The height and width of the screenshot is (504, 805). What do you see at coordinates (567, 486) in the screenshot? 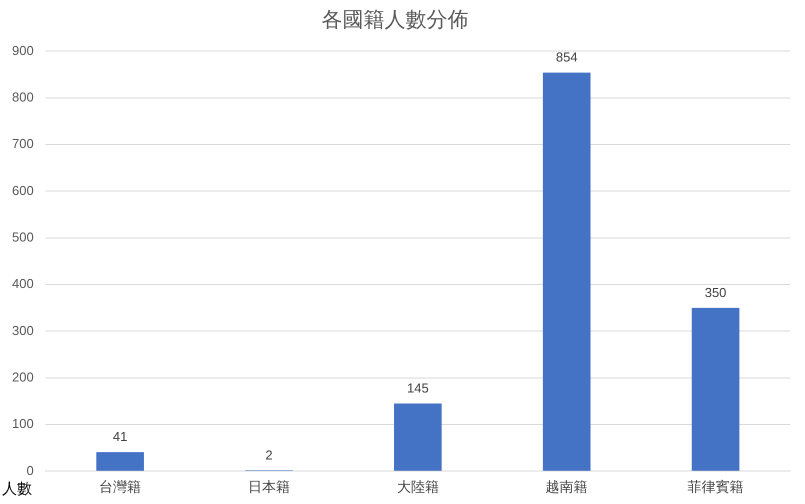
I see `x-tick-label: 越南籍` at bounding box center [567, 486].